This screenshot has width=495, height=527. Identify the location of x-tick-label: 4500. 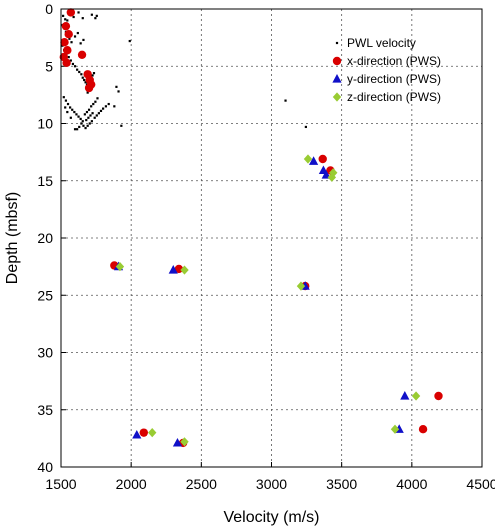
(480, 484).